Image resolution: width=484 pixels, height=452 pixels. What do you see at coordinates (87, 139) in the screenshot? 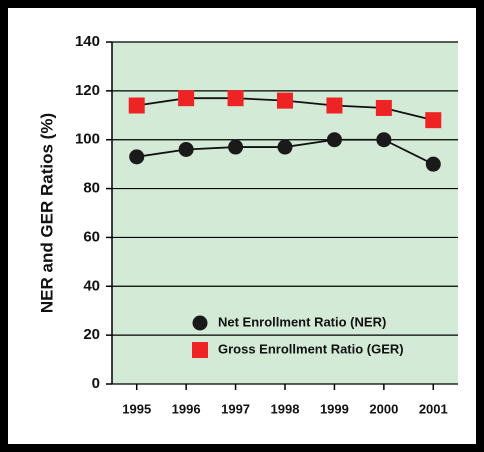
I see `y-tick-label: 100` at bounding box center [87, 139].